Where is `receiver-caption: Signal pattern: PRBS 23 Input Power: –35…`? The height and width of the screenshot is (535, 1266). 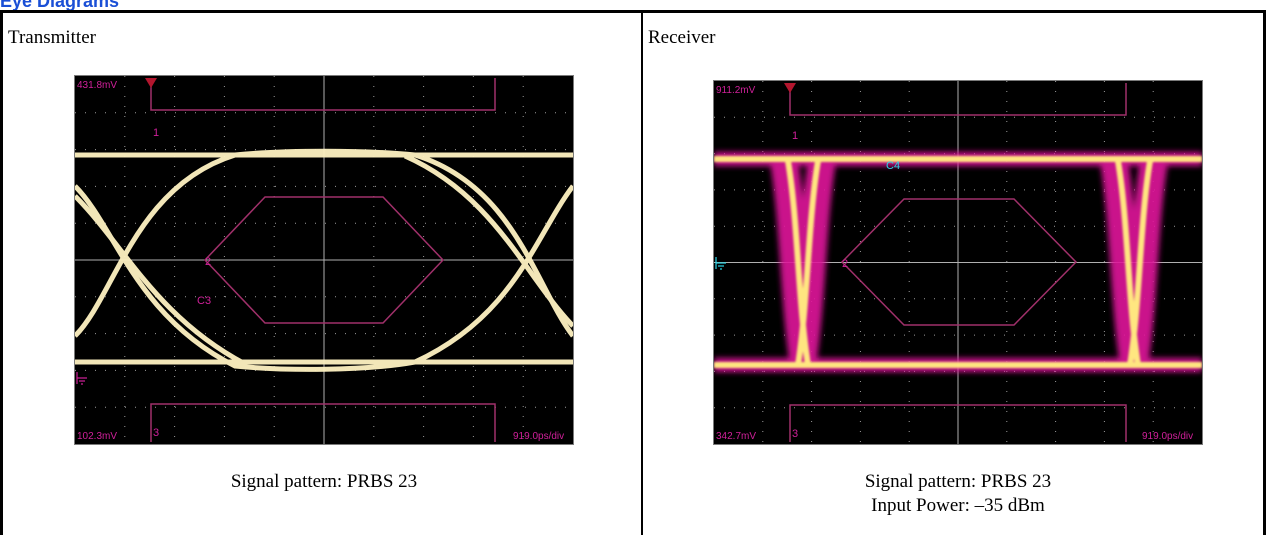 receiver-caption: Signal pattern: PRBS 23 Input Power: –35… is located at coordinates (958, 494).